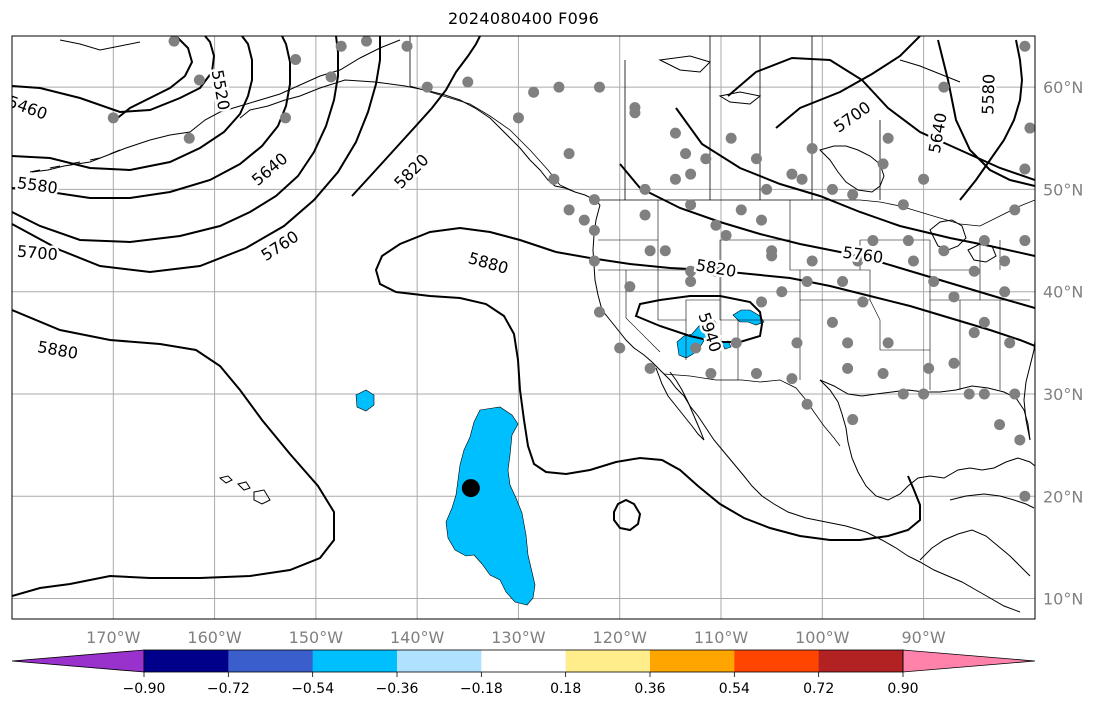 The height and width of the screenshot is (712, 1105). I want to click on coastline-gulf-mexico, so click(927, 440).